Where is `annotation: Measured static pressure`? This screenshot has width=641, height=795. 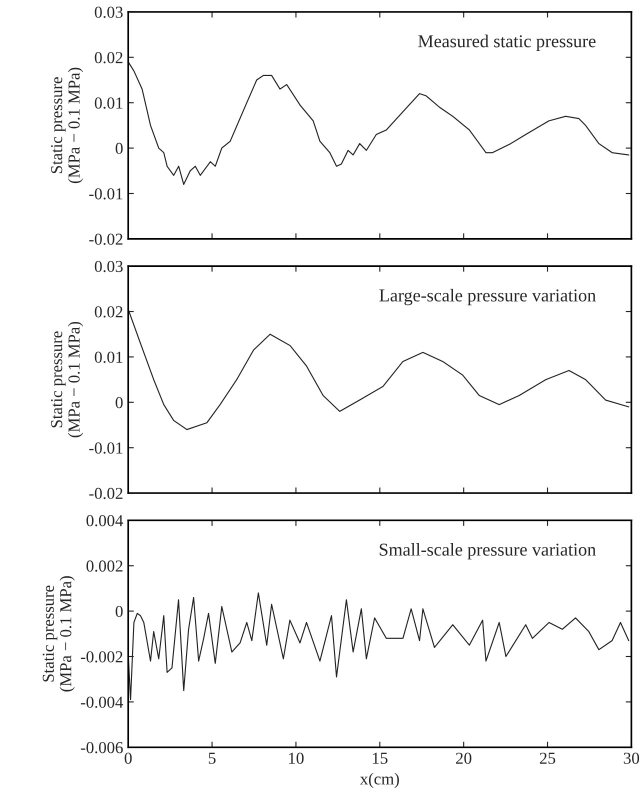 annotation: Measured static pressure is located at coordinates (507, 42).